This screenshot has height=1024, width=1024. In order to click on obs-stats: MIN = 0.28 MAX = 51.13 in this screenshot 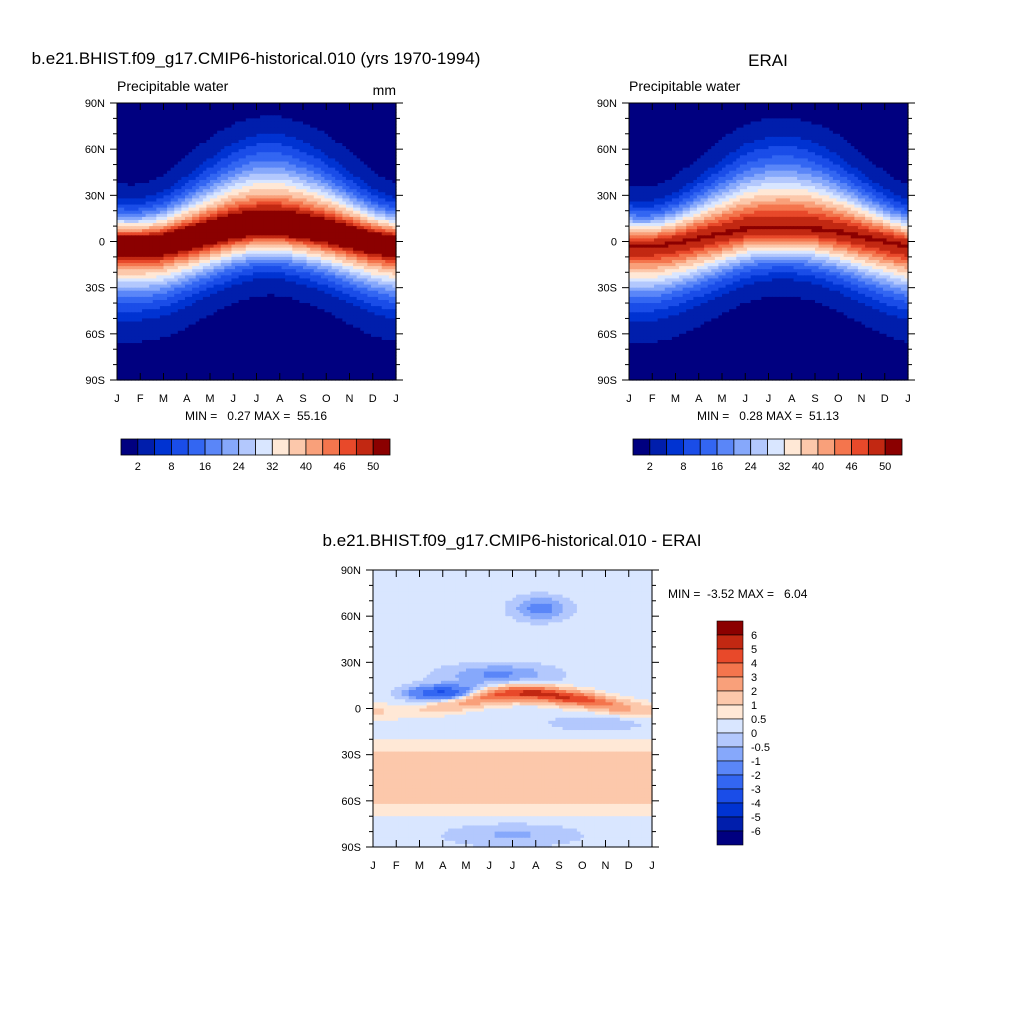, I will do `click(768, 416)`.